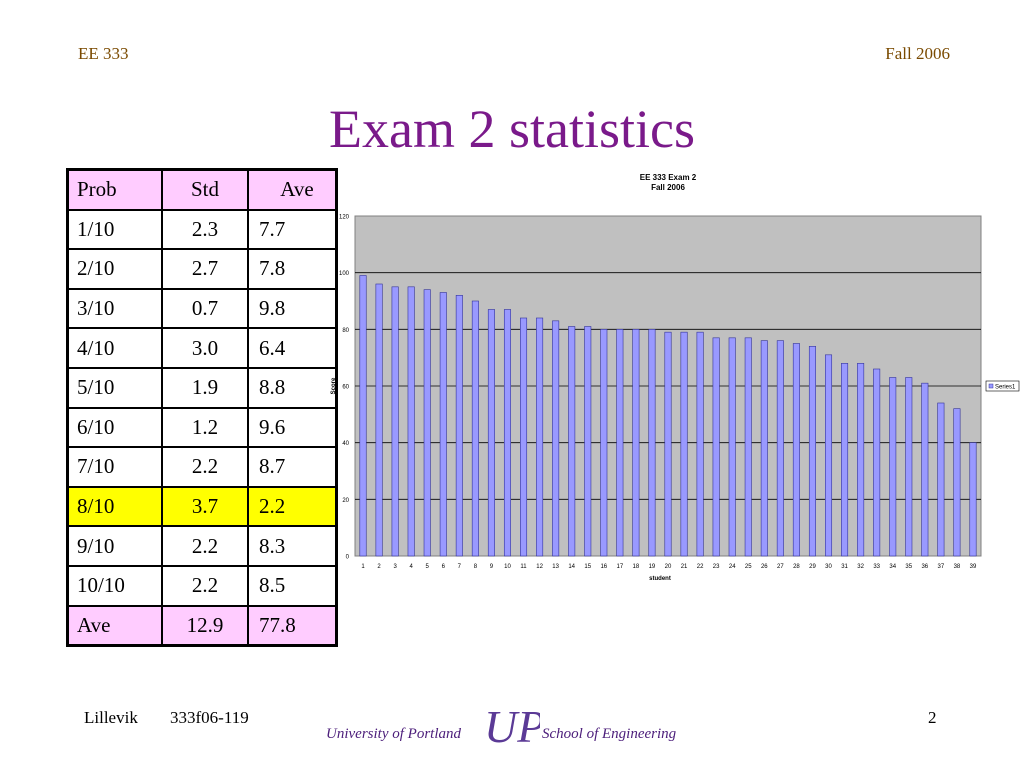 The image size is (1024, 768). I want to click on table-row: 10/10 2.2 8.5, so click(202, 585).